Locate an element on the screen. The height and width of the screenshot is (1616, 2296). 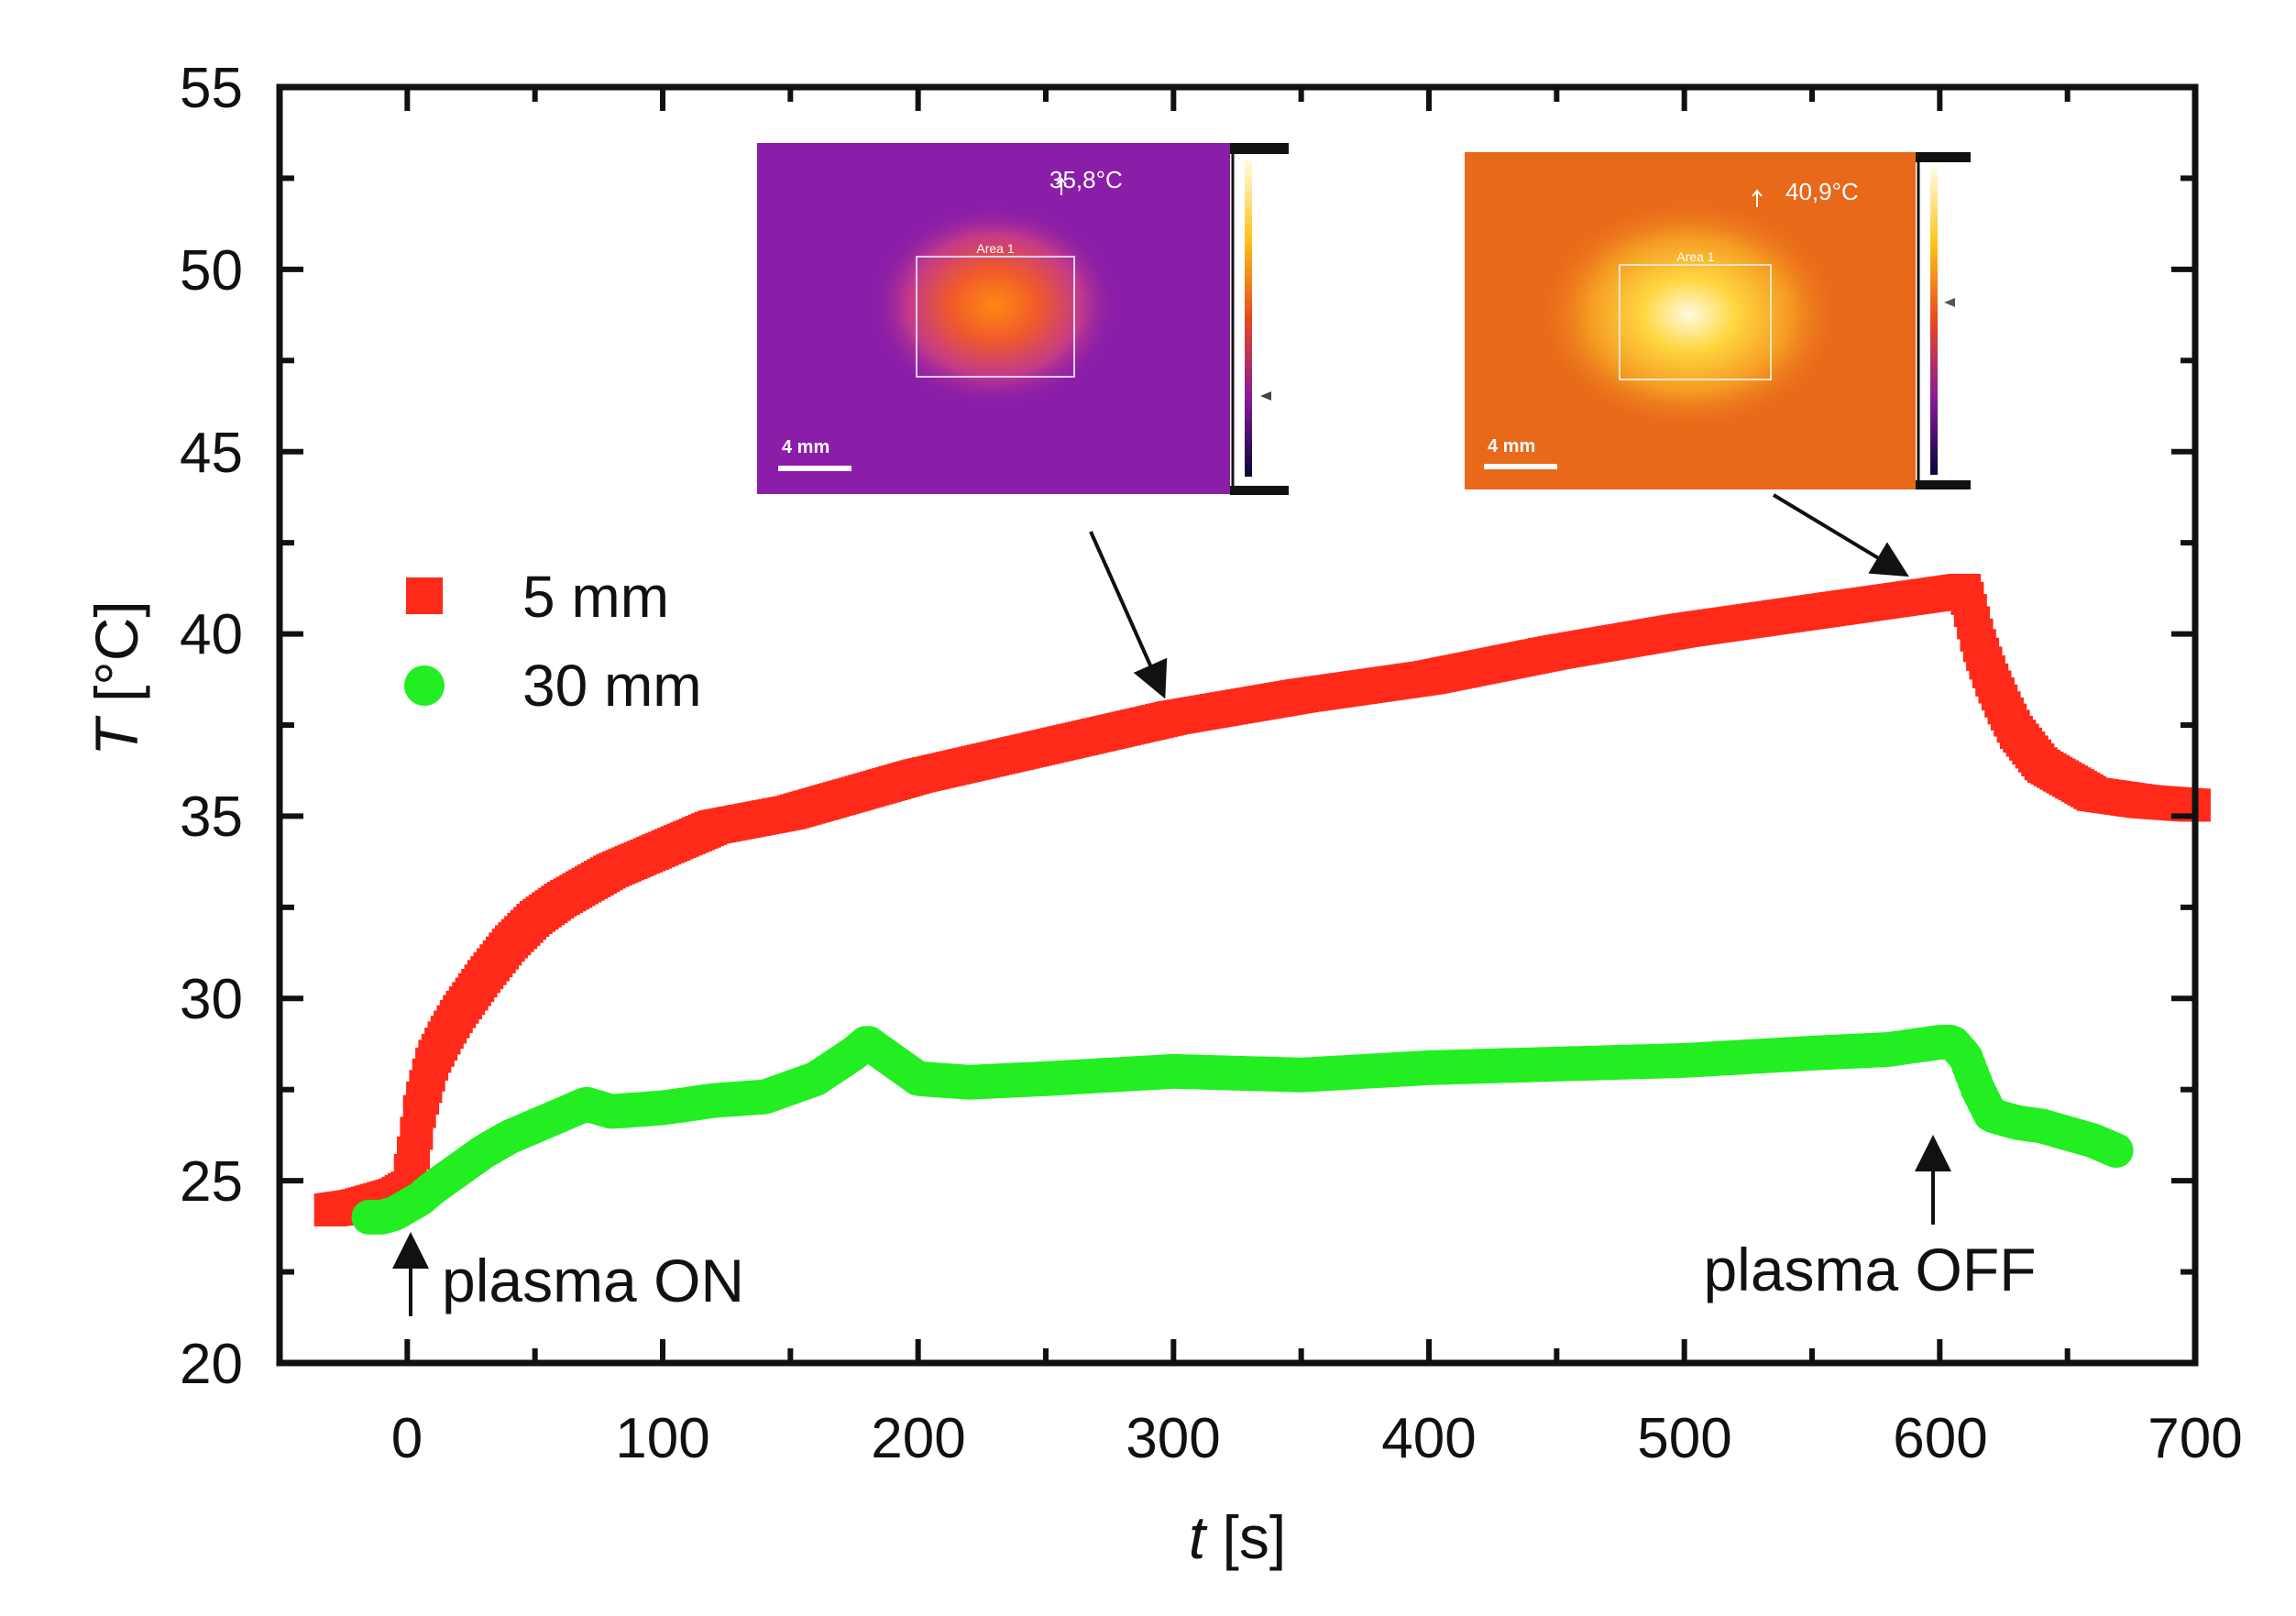
max-temp-label-2: 40,9°C is located at coordinates (1822, 191).